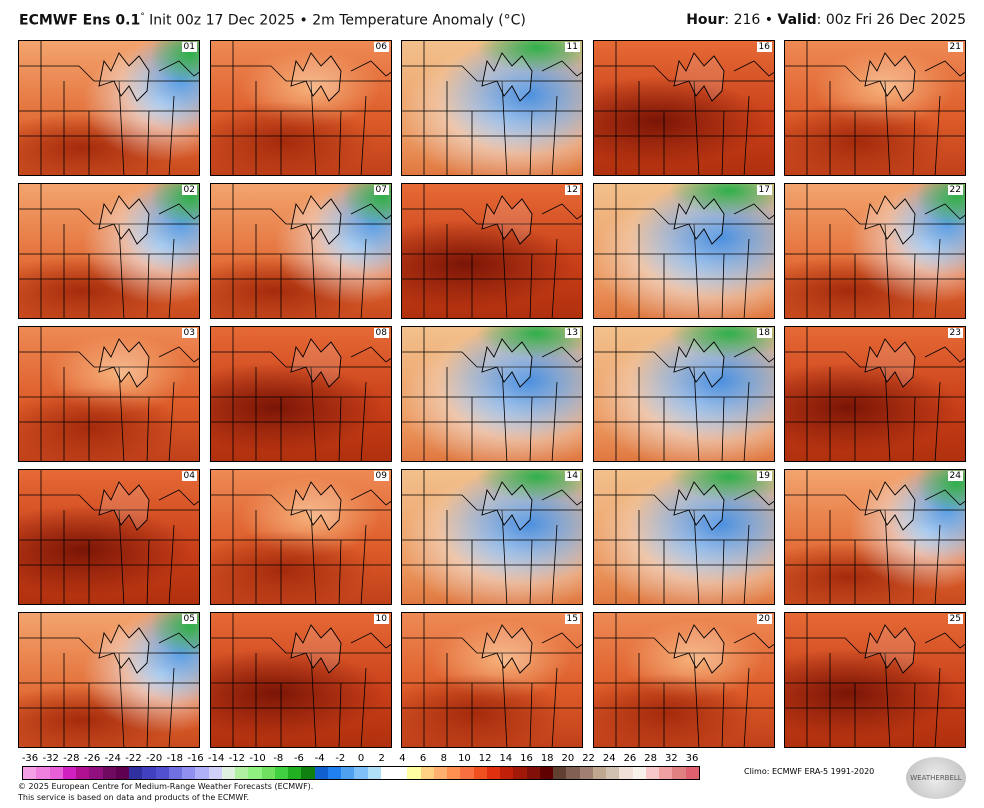 The height and width of the screenshot is (808, 984). What do you see at coordinates (526, 758) in the screenshot?
I see `colorbar-tick-label: 16` at bounding box center [526, 758].